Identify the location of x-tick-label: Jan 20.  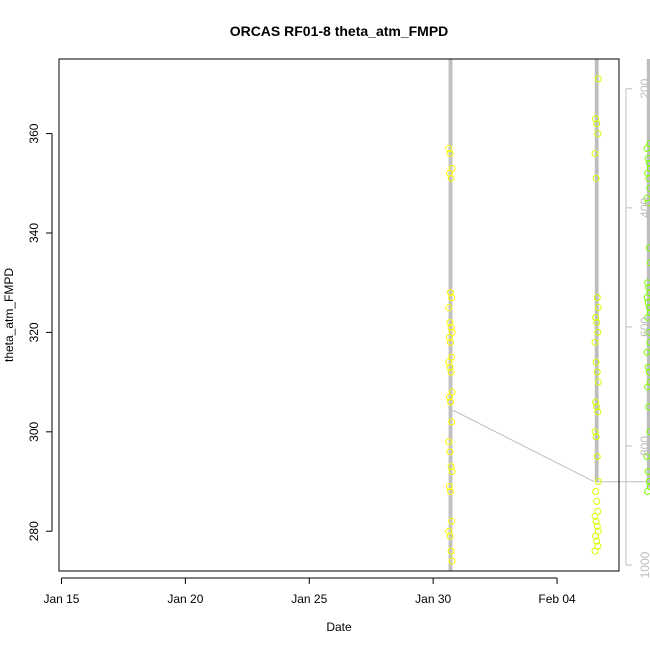
(185, 599).